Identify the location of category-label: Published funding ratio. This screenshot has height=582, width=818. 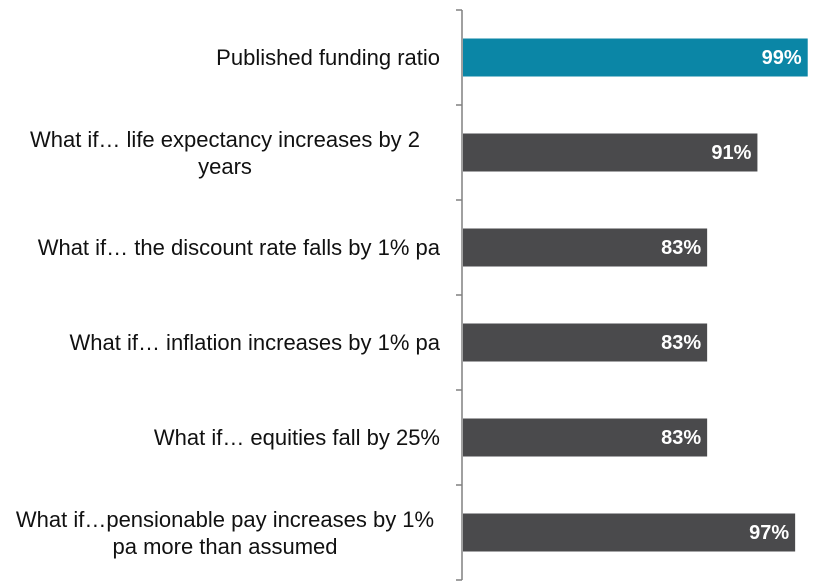
(328, 57).